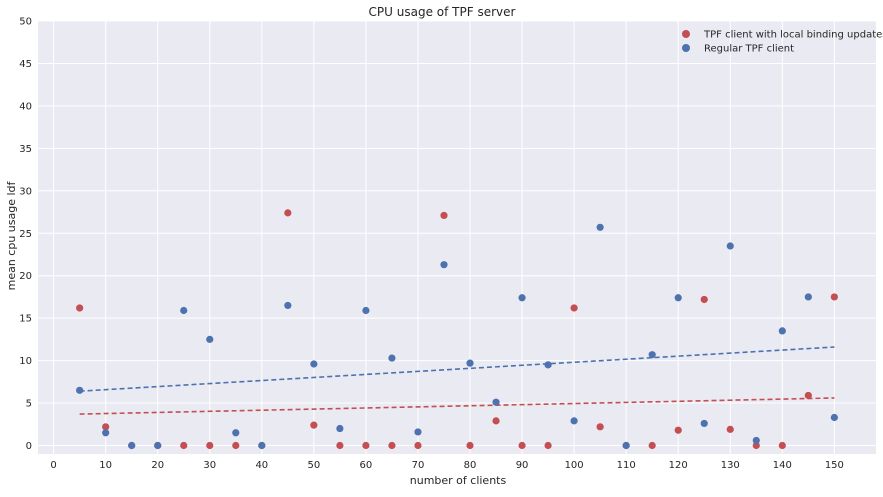  Describe the element at coordinates (53, 465) in the screenshot. I see `x-tick-label: 0` at that location.